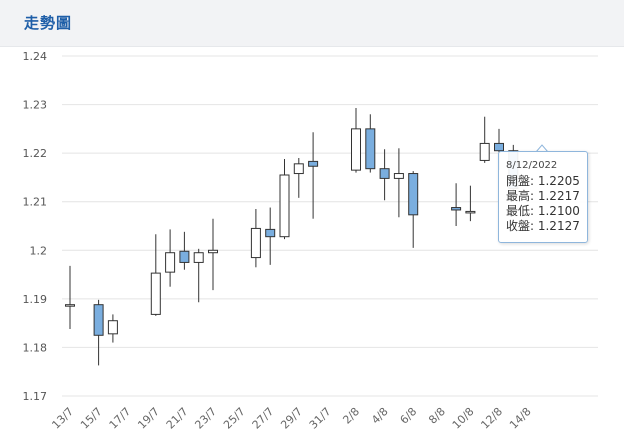  I want to click on x-tick-label: 27/7, so click(263, 418).